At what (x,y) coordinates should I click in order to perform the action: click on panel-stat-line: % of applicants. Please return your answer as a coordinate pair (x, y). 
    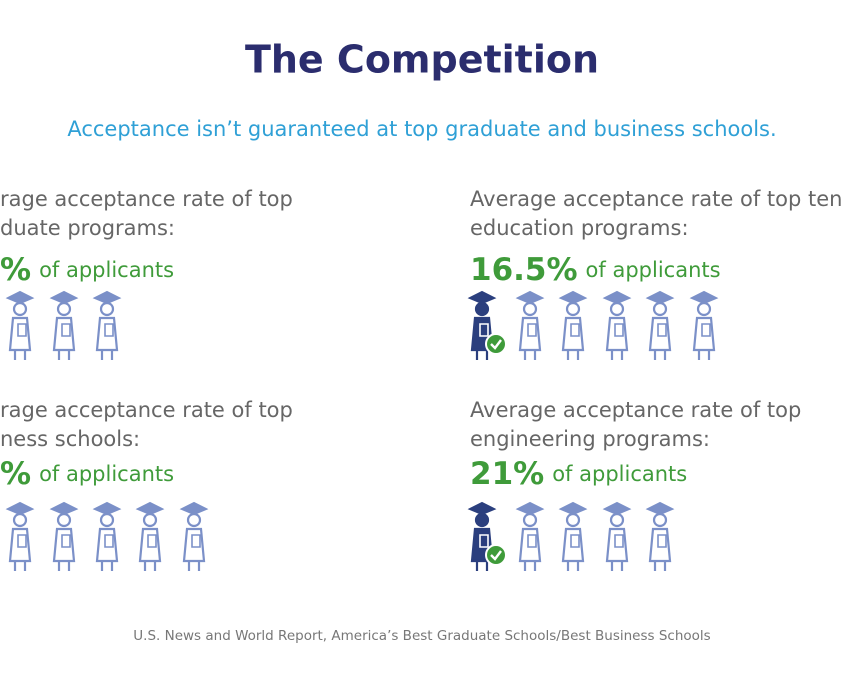
    Looking at the image, I should click on (87, 270).